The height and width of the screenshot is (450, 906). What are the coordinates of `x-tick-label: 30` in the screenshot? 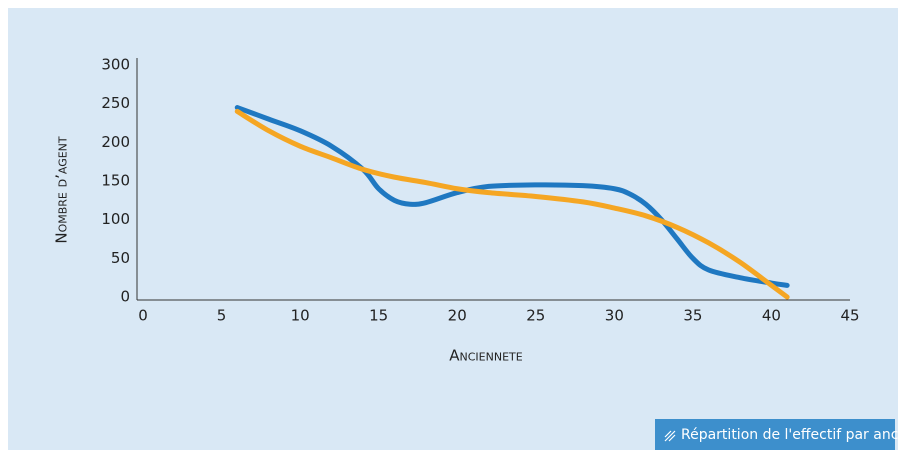 It's located at (614, 316).